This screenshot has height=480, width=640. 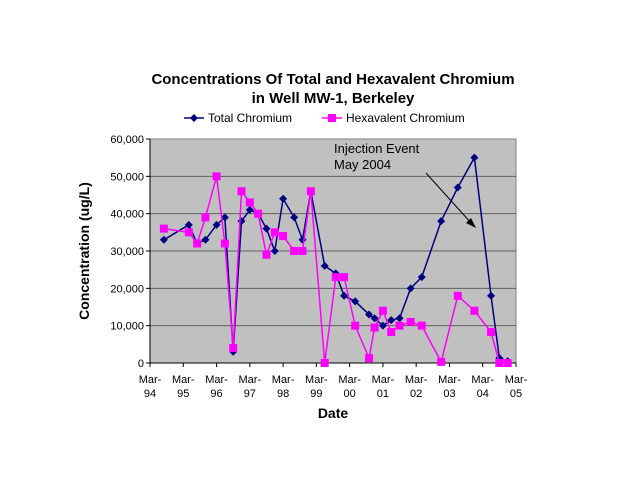 I want to click on x-tick-label: Mar-02, so click(x=416, y=387).